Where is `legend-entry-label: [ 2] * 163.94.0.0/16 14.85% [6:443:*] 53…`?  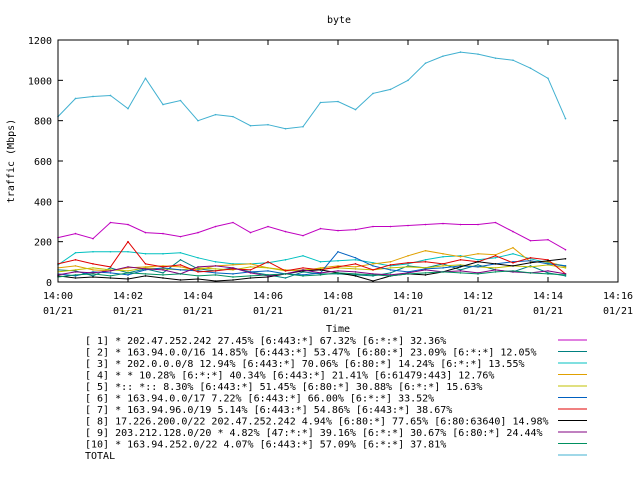 legend-entry-label: [ 2] * 163.94.0.0/16 14.85% [6:443:*] 53… is located at coordinates (311, 353).